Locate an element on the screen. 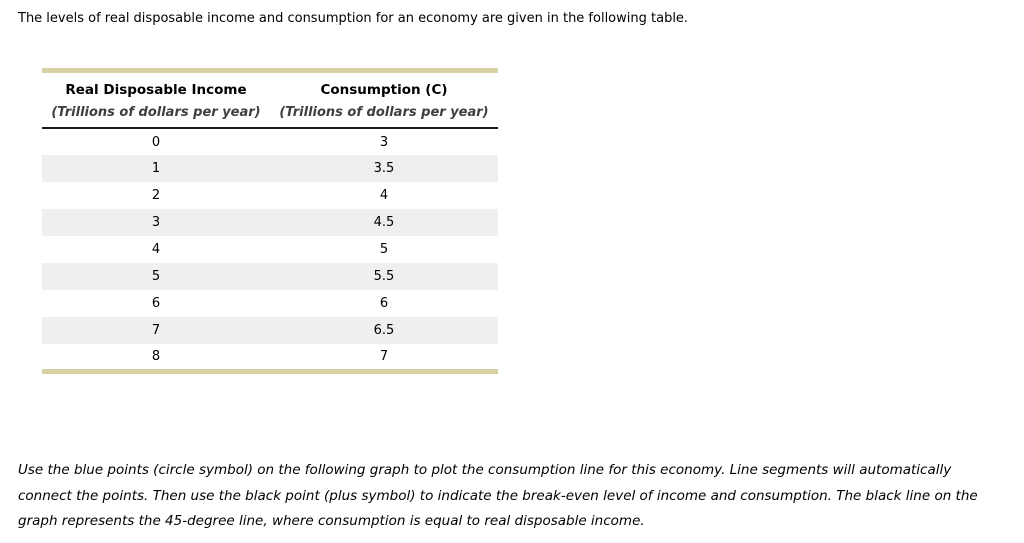  column-subtitle-income: (Trillions of dollars per year) is located at coordinates (156, 112).